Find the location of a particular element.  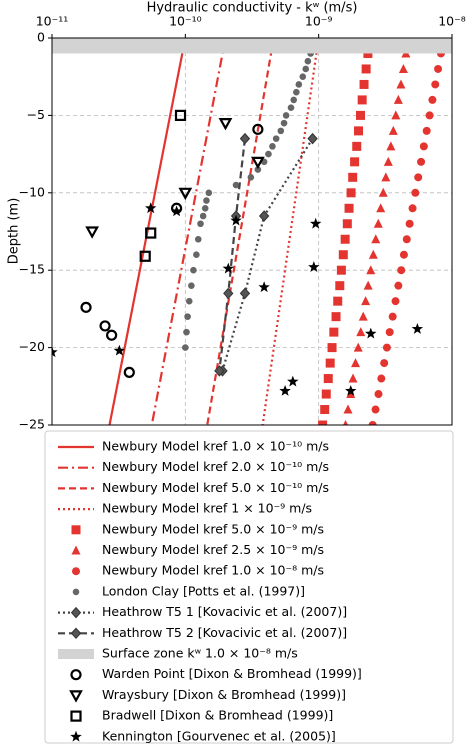

legend-label: Newbury Model kref 1.0 × 10⁻¹⁰ m/s is located at coordinates (215, 446).